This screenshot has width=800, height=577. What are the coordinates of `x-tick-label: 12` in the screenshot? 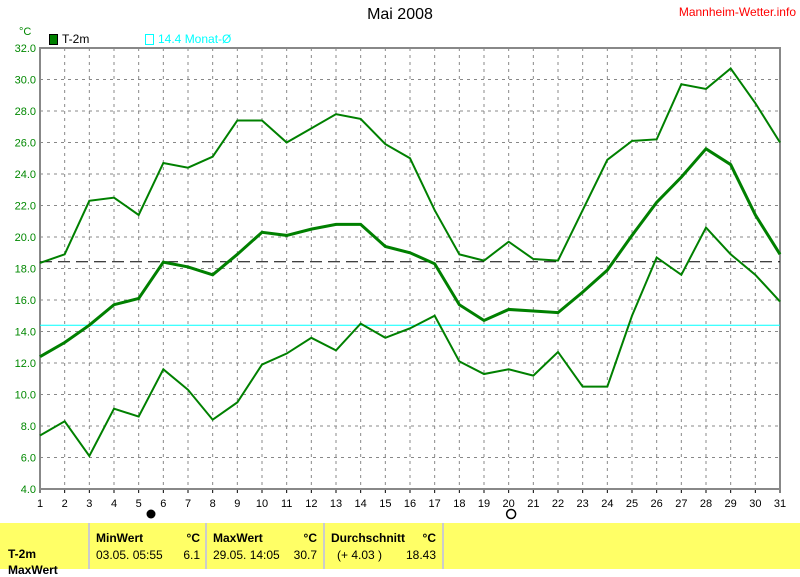 It's located at (311, 504).